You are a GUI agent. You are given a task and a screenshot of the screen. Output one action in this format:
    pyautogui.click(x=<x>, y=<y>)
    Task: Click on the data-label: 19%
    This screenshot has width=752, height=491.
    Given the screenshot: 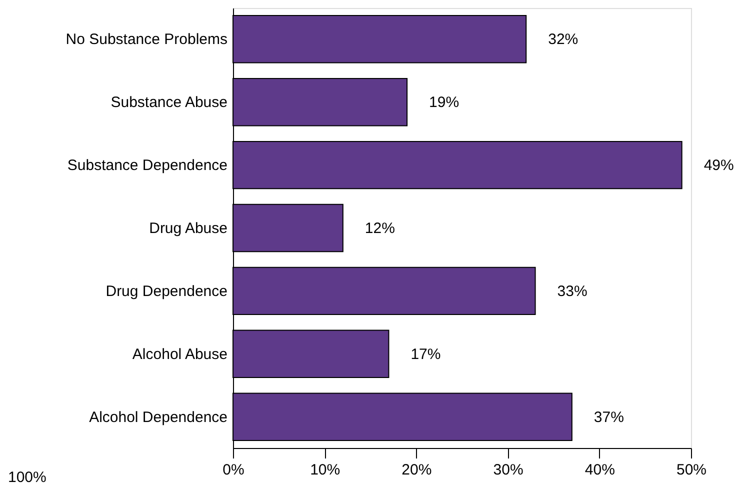 What is the action you would take?
    pyautogui.click(x=444, y=103)
    